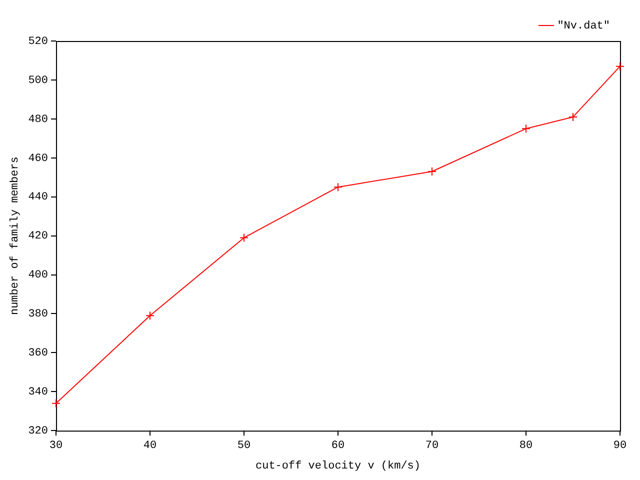 The image size is (640, 480). I want to click on y-tick-label: 400, so click(38, 276).